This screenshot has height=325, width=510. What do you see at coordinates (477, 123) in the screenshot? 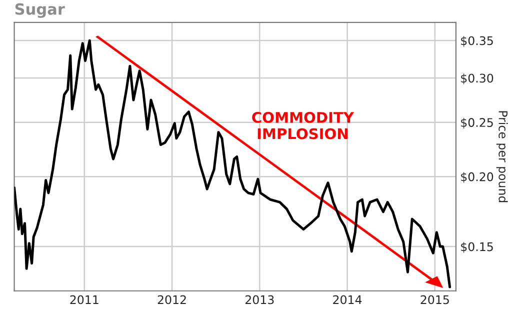
I see `y-tick-label: $0.25` at bounding box center [477, 123].